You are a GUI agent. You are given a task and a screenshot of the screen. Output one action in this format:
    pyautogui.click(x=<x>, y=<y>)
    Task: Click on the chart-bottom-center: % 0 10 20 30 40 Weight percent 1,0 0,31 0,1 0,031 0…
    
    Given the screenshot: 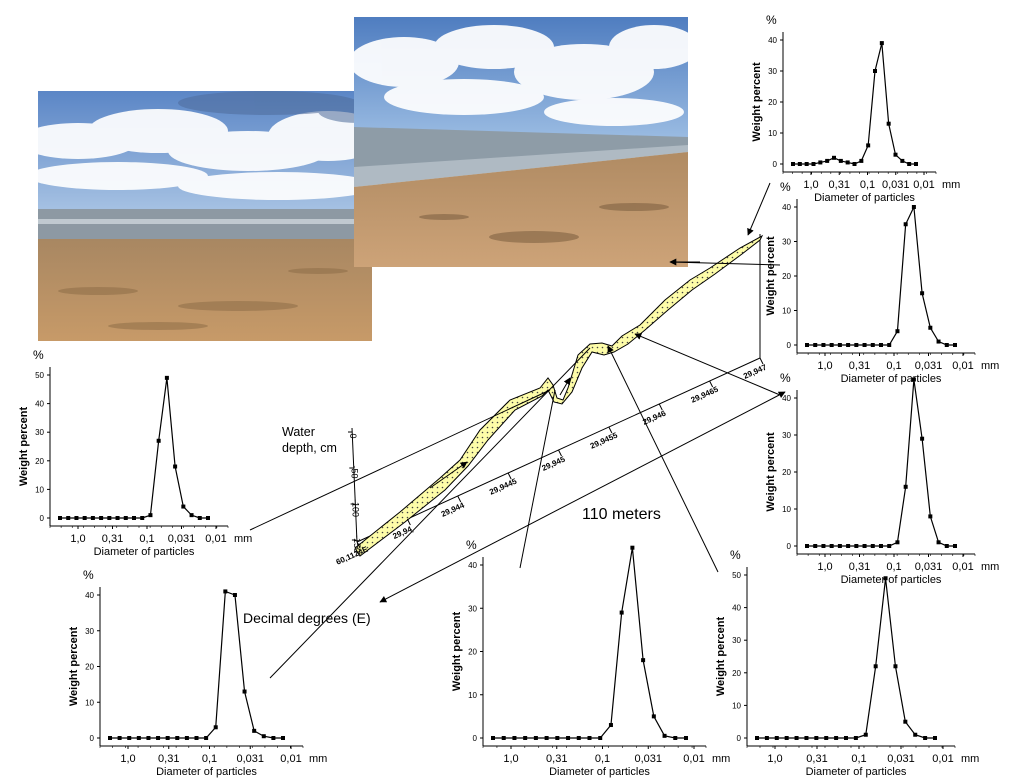 What is the action you would take?
    pyautogui.click(x=590, y=658)
    